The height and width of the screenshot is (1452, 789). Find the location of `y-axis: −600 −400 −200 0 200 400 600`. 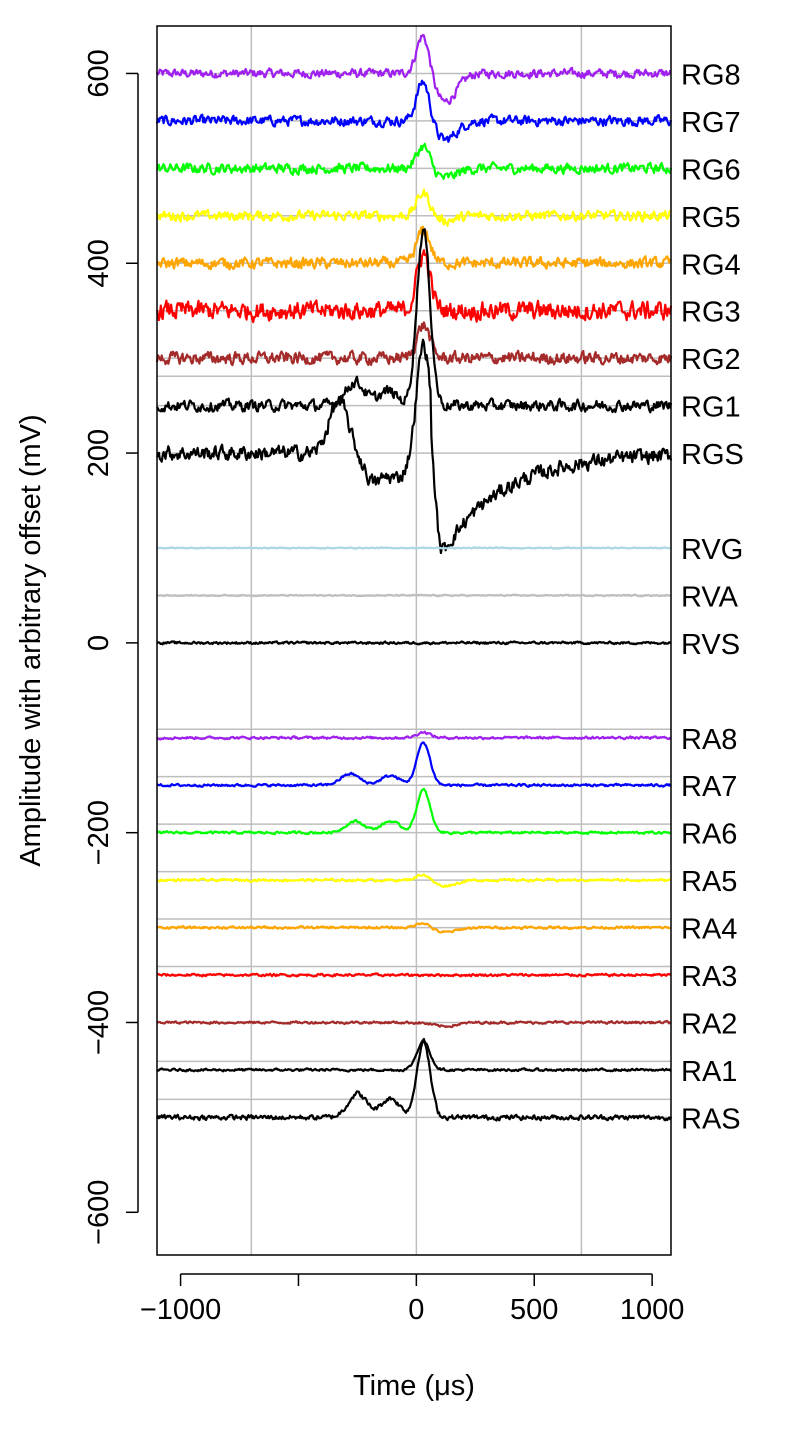

y-axis: −600 −400 −200 0 200 400 600 is located at coordinates (111, 647).